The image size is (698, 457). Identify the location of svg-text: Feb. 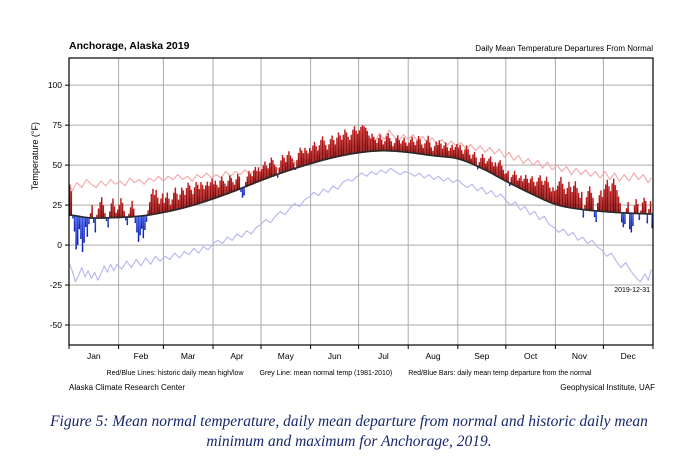
(141, 356).